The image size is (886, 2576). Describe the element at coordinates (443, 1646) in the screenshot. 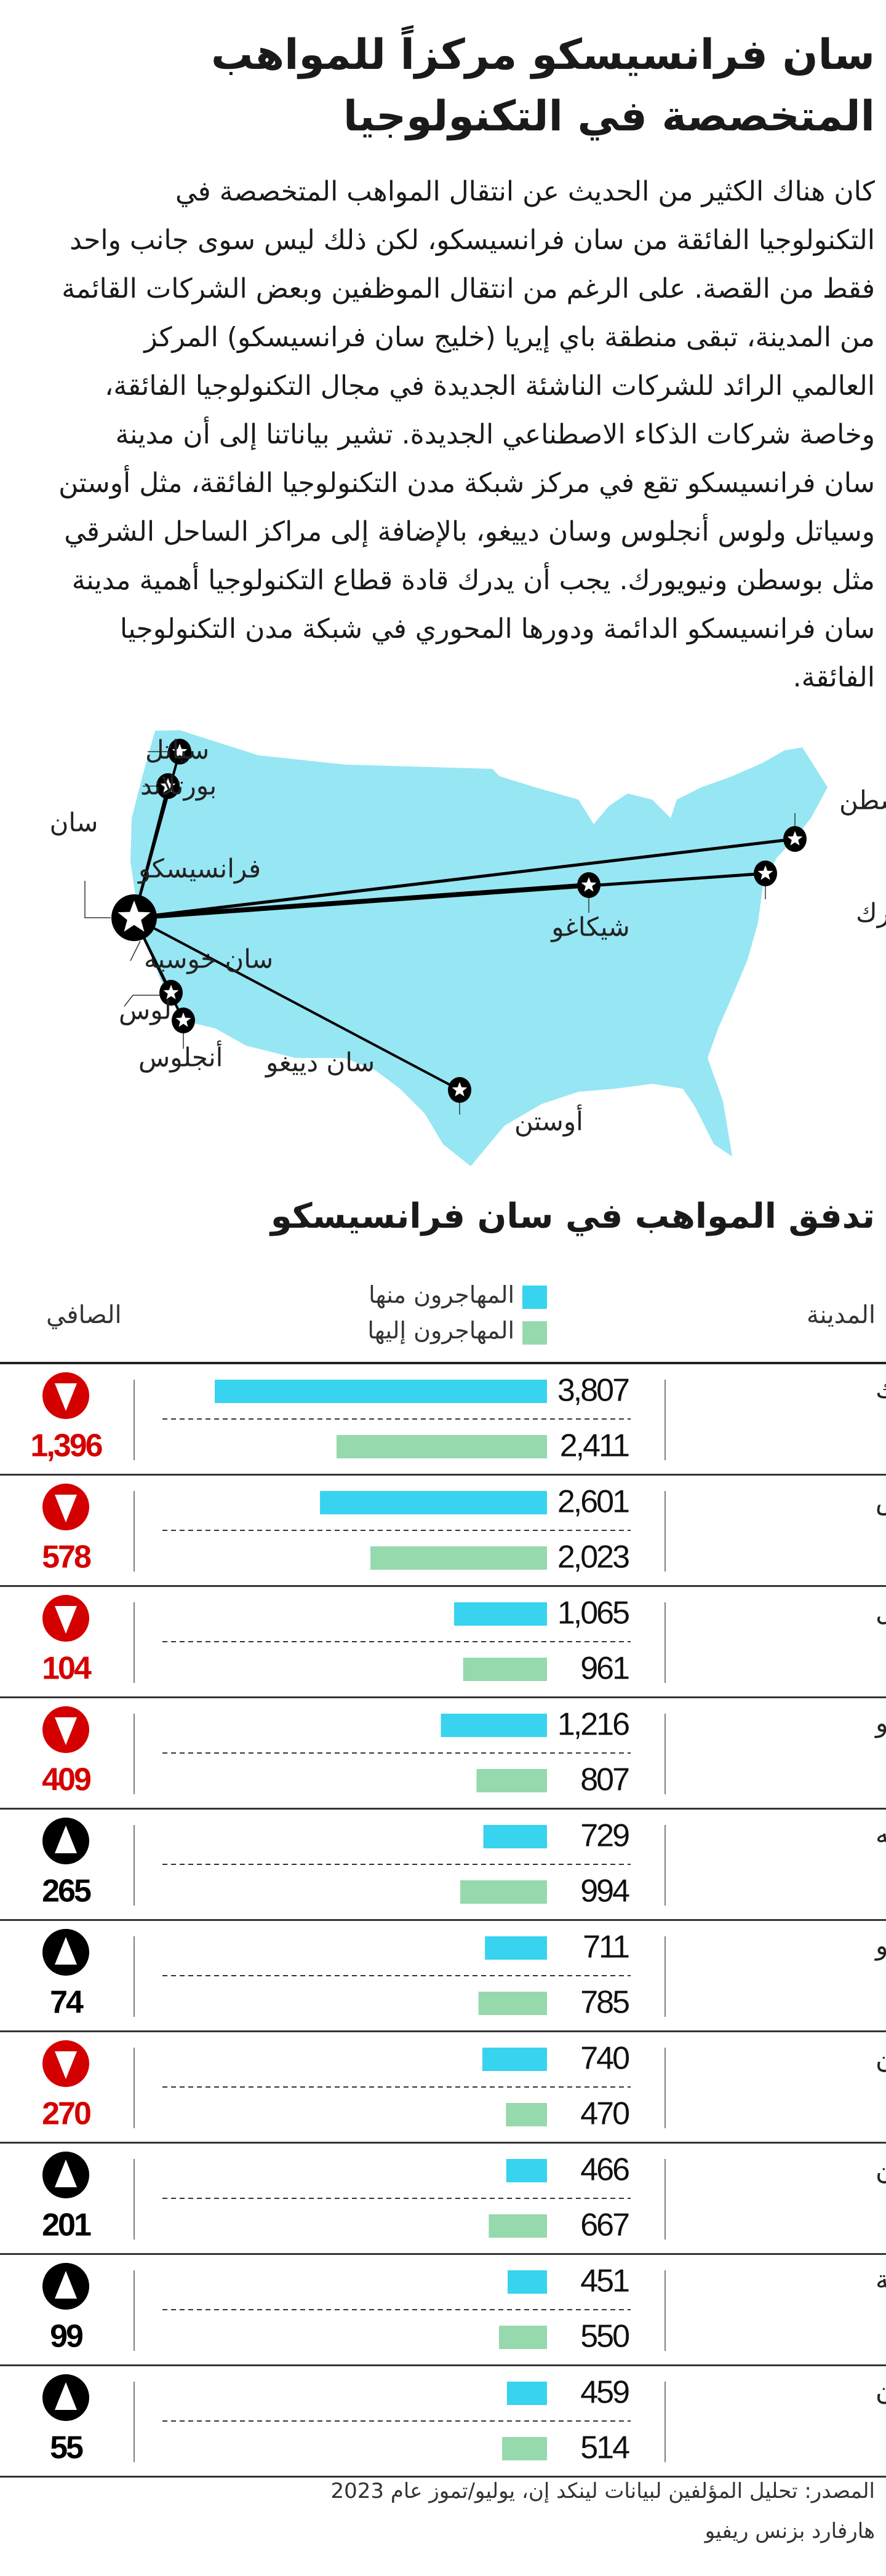

I see `table-row: سياتل 1,065 961 104` at that location.